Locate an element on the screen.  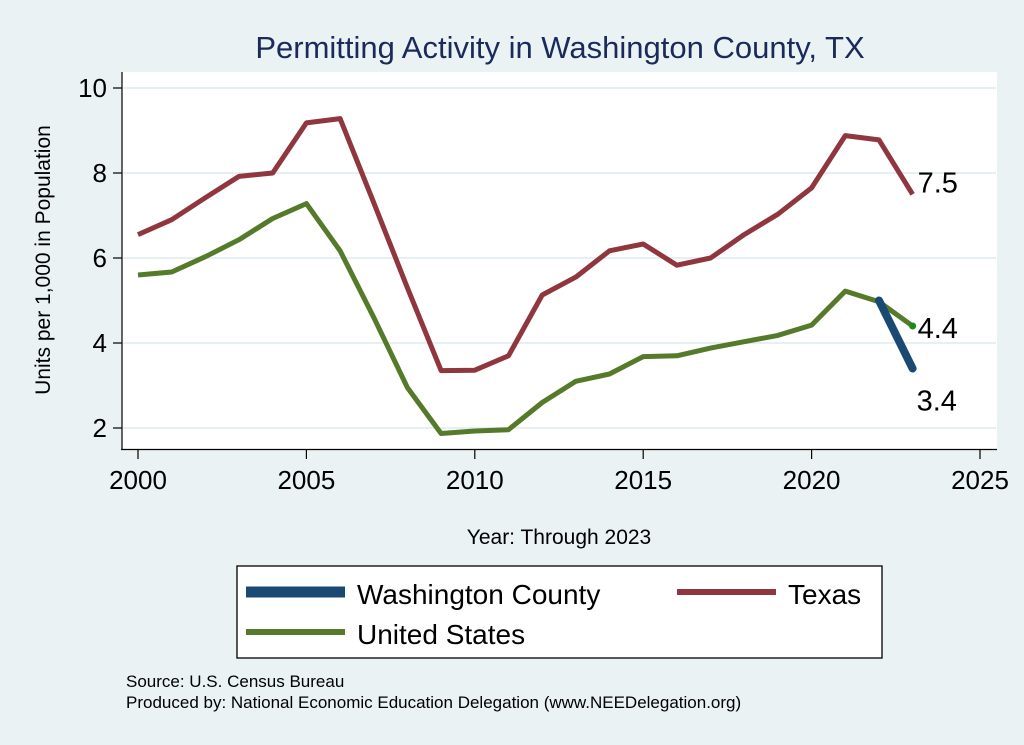
y-tick-label-8: 8 is located at coordinates (100, 173).